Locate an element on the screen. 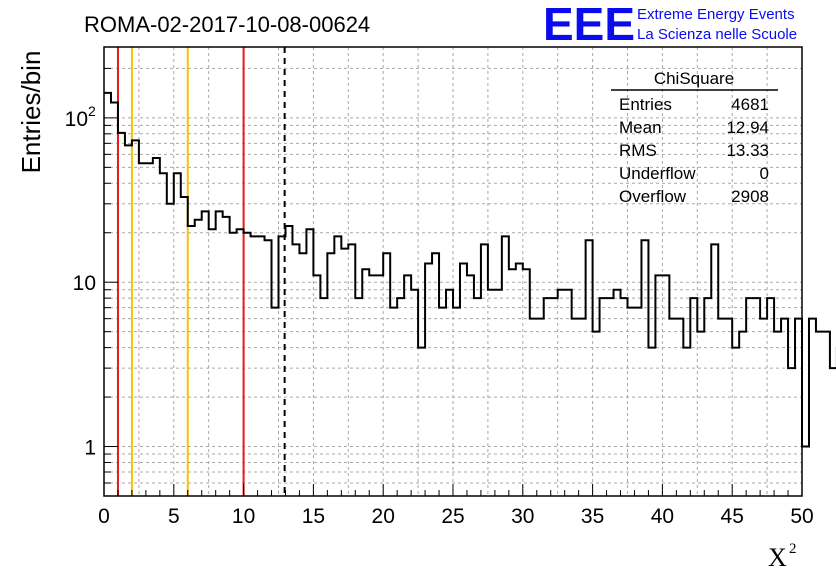  stats-row: Mean 12.94 is located at coordinates (694, 127).